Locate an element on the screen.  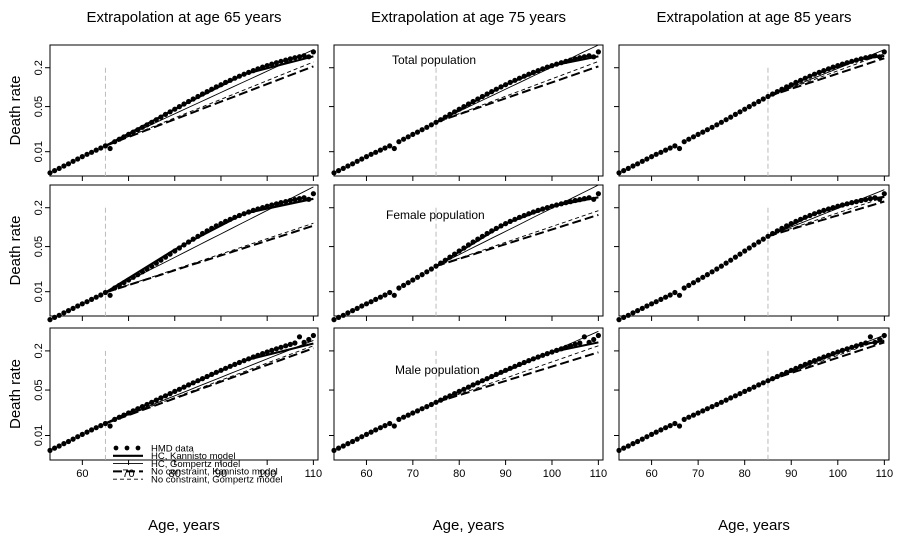
x-tick-label: 60 is located at coordinates (366, 474).